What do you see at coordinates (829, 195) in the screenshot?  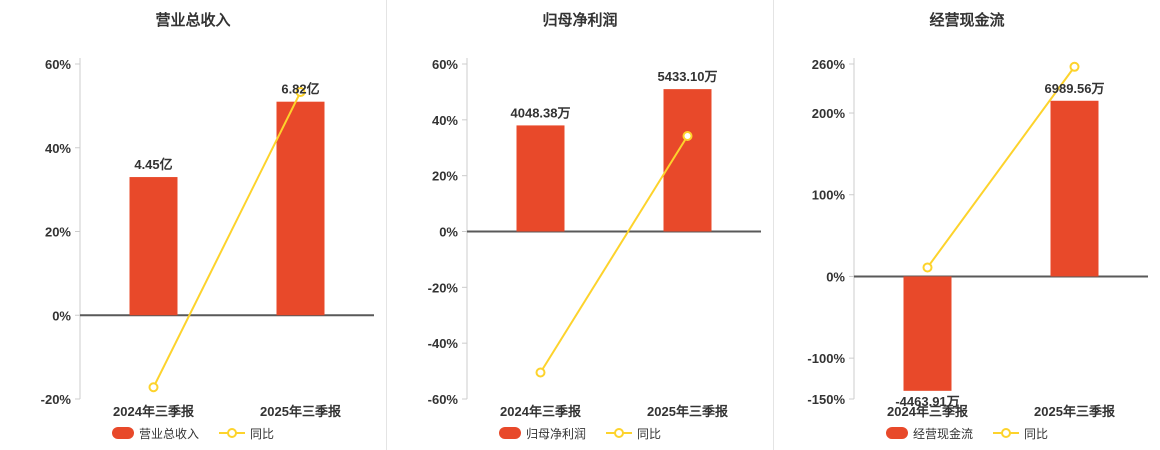 I see `y-tick-label: 100%` at bounding box center [829, 195].